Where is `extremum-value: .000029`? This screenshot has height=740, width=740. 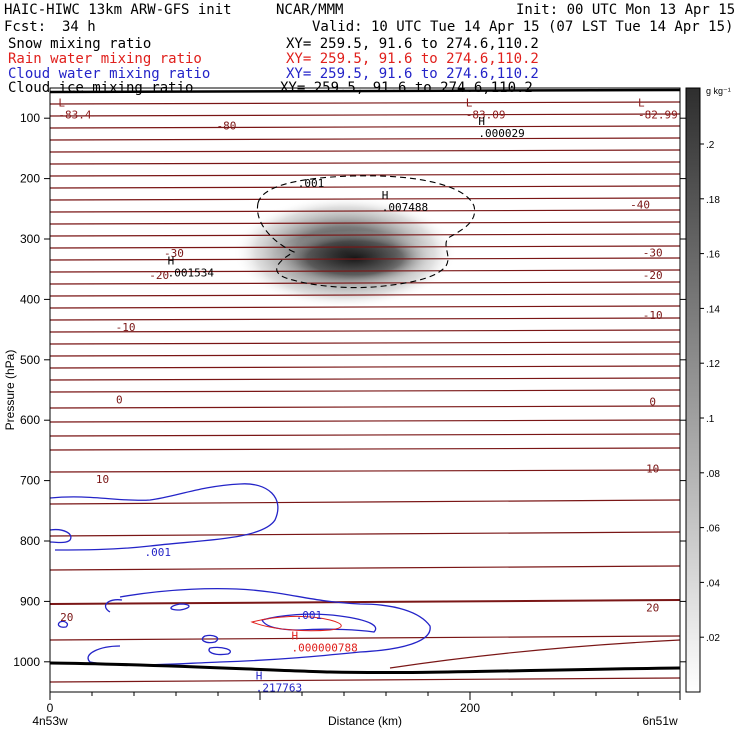
extremum-value: .000029 is located at coordinates (501, 133).